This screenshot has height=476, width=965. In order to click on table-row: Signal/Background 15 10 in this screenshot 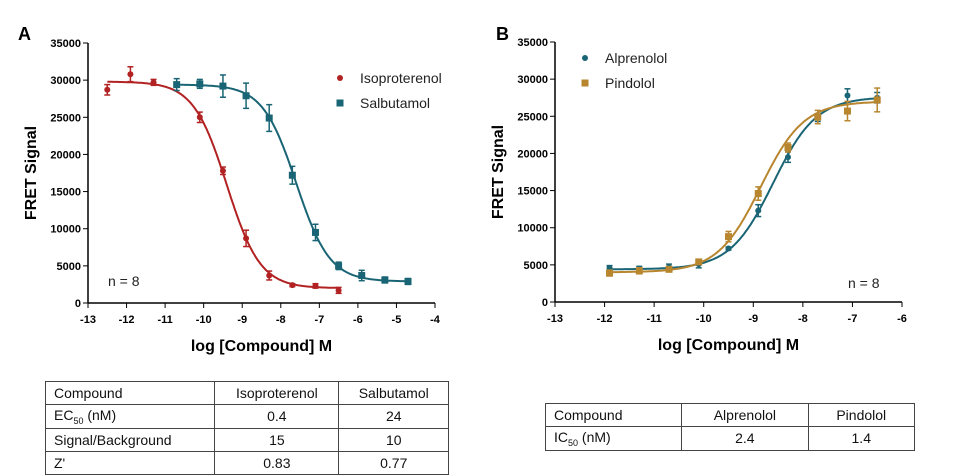, I will do `click(246, 439)`.